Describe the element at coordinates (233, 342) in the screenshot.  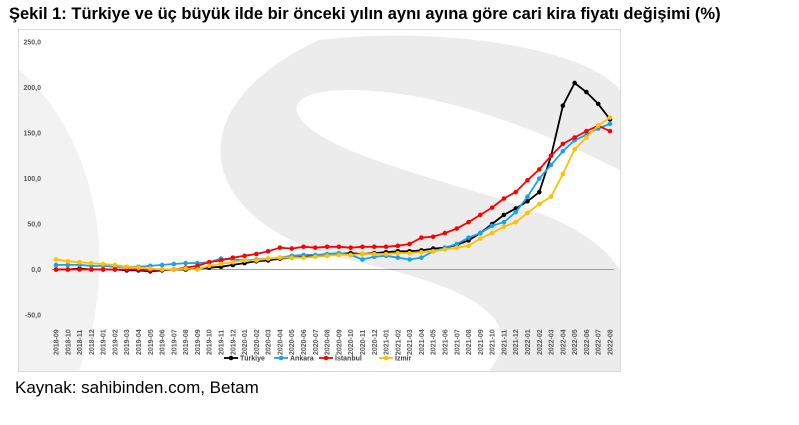
I see `x-tick-label: 2019-12` at that location.